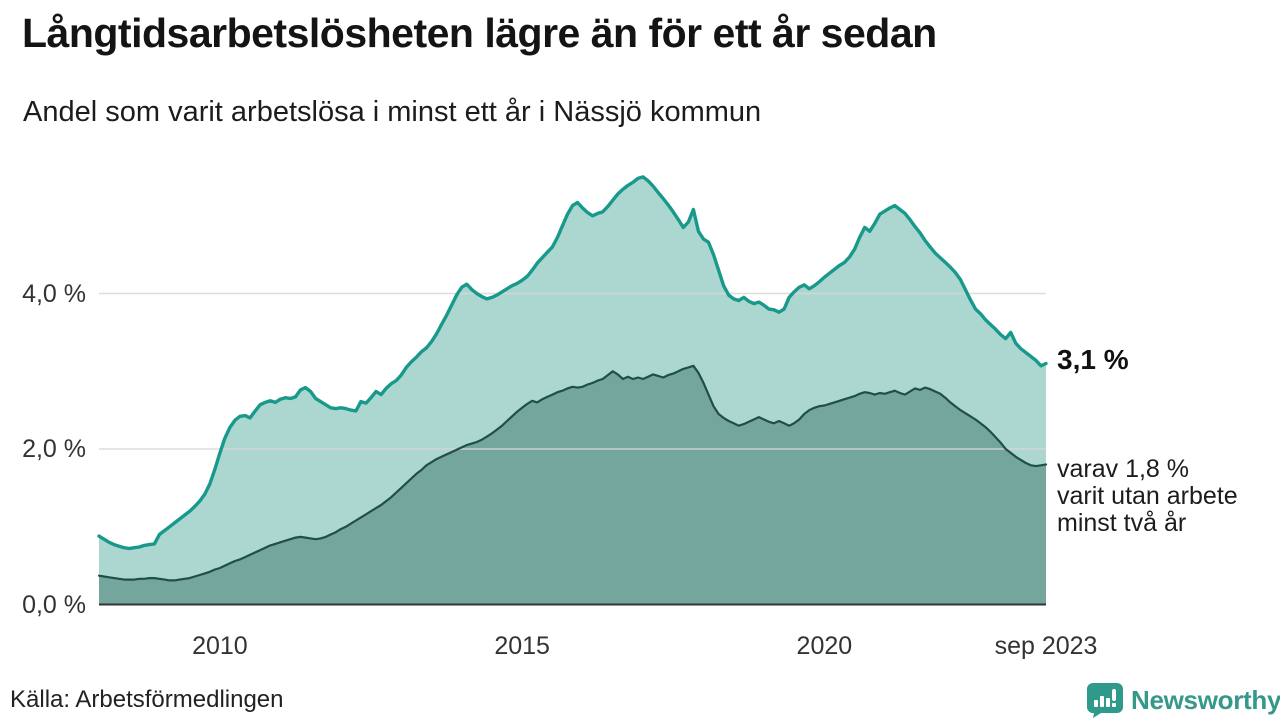 Image resolution: width=1280 pixels, height=720 pixels. I want to click on x-axis-label-sep-2023: sep 2023, so click(1046, 646).